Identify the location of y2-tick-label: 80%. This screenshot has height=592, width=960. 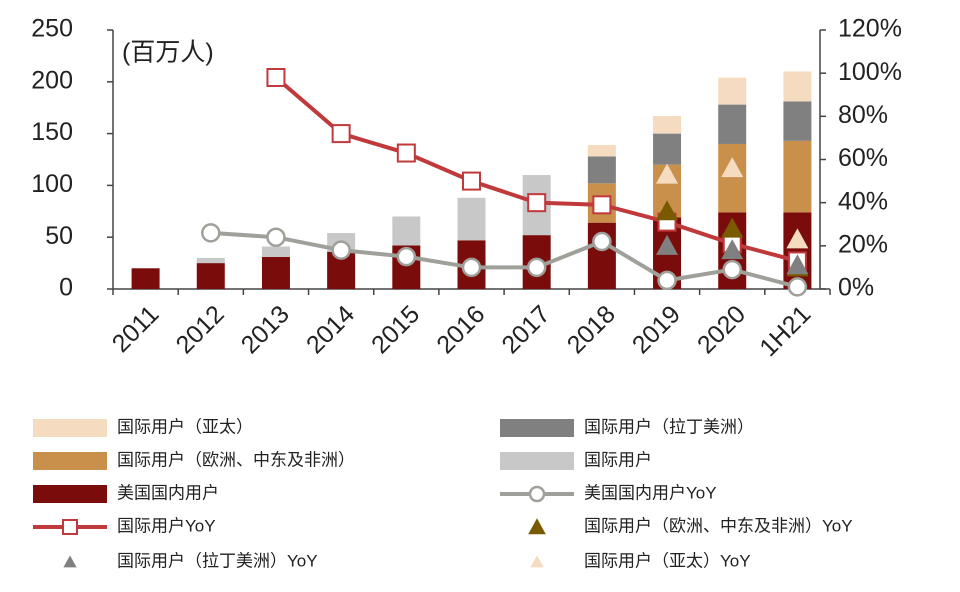
(863, 115).